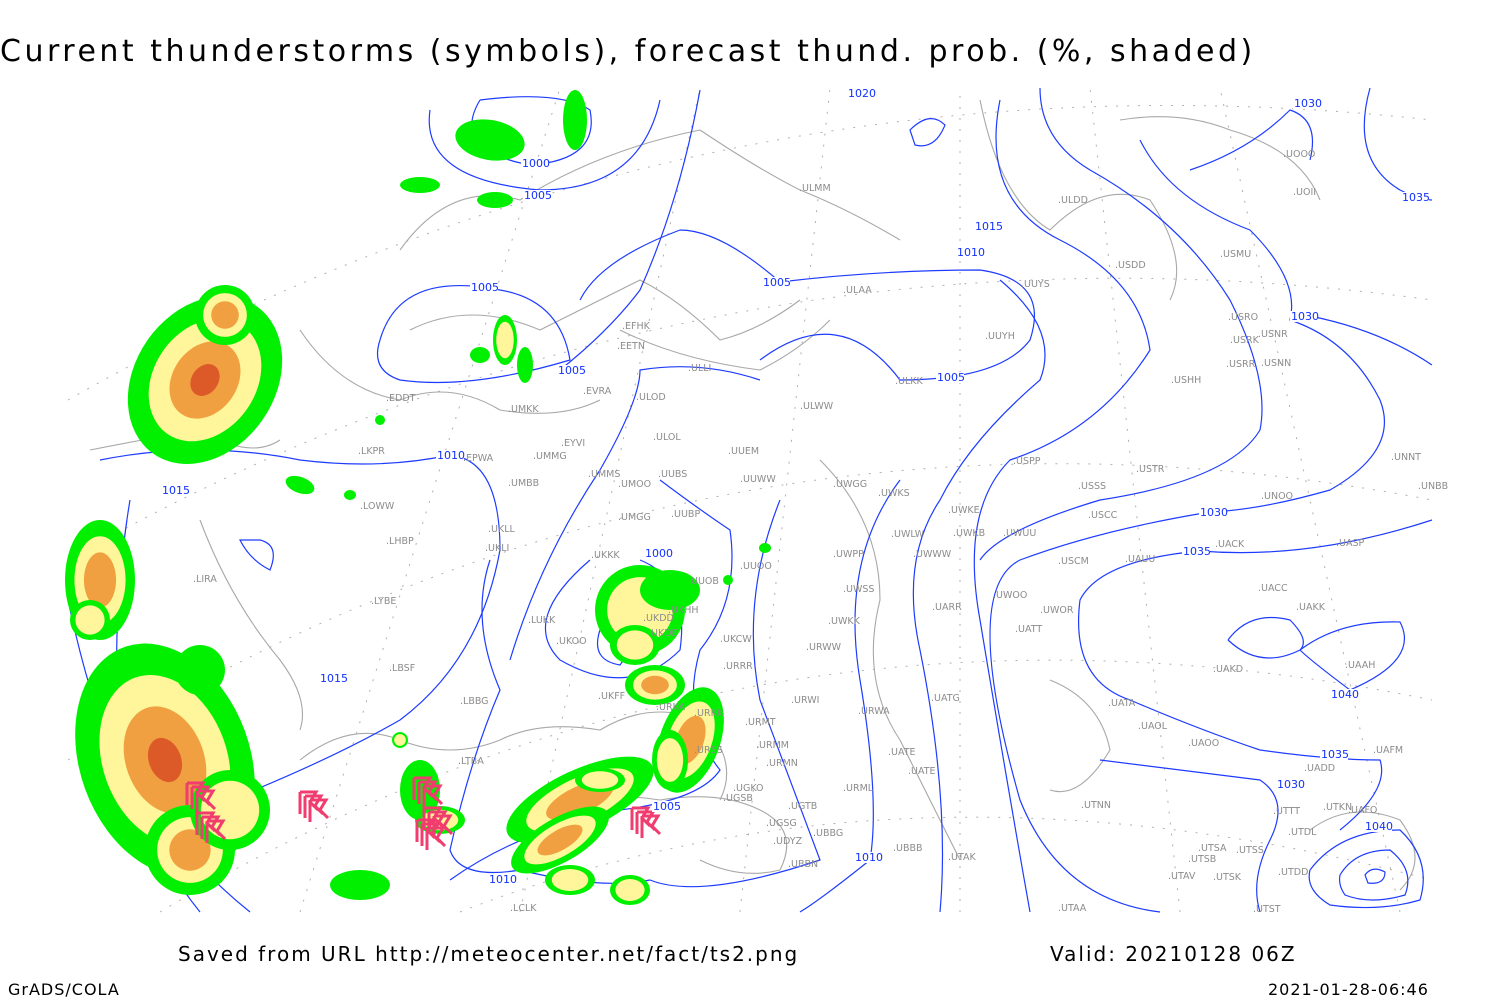 The height and width of the screenshot is (1000, 1500). Describe the element at coordinates (844, 621) in the screenshot. I see `station-label: .UWKK` at that location.